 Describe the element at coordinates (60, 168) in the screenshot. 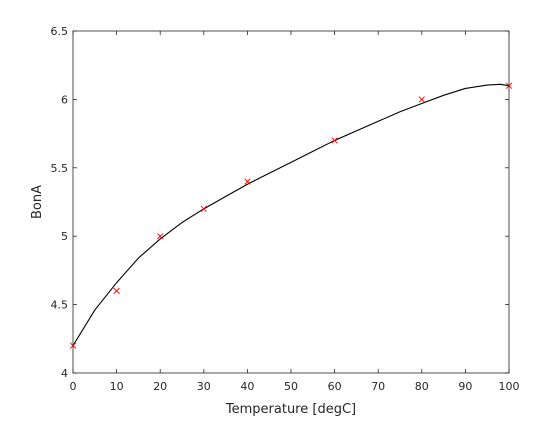

I see `y-tick-label: 5.5` at that location.